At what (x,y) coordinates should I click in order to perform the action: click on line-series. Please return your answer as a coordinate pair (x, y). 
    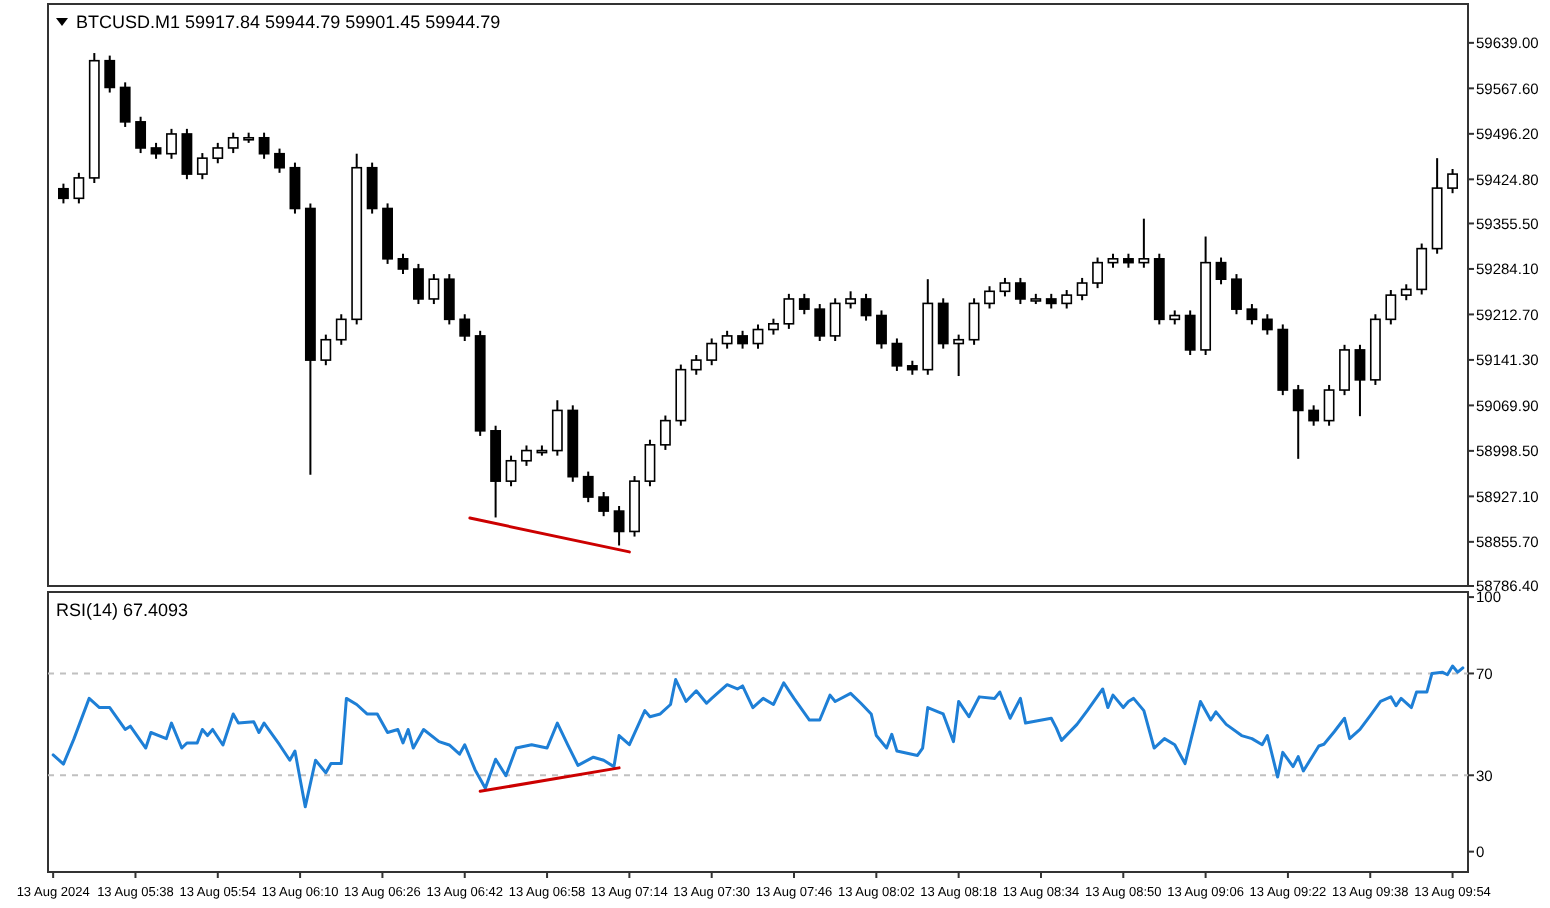
    Looking at the image, I should click on (758, 736).